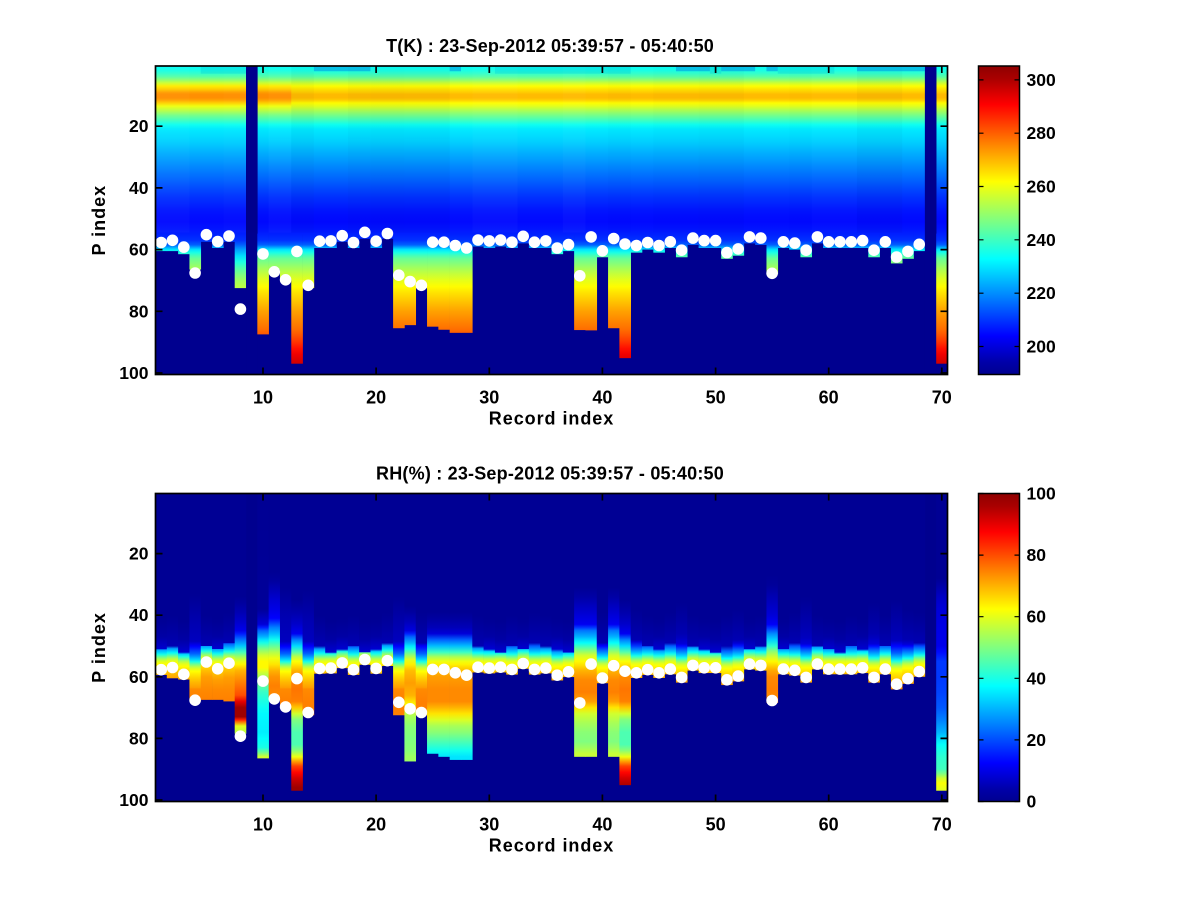  I want to click on svg-text:T(K) : 23-Sep-2012 05:39:57 -: T(K) : 23-Sep-2012 05:39:57 - 05:40:50, so click(550, 46).